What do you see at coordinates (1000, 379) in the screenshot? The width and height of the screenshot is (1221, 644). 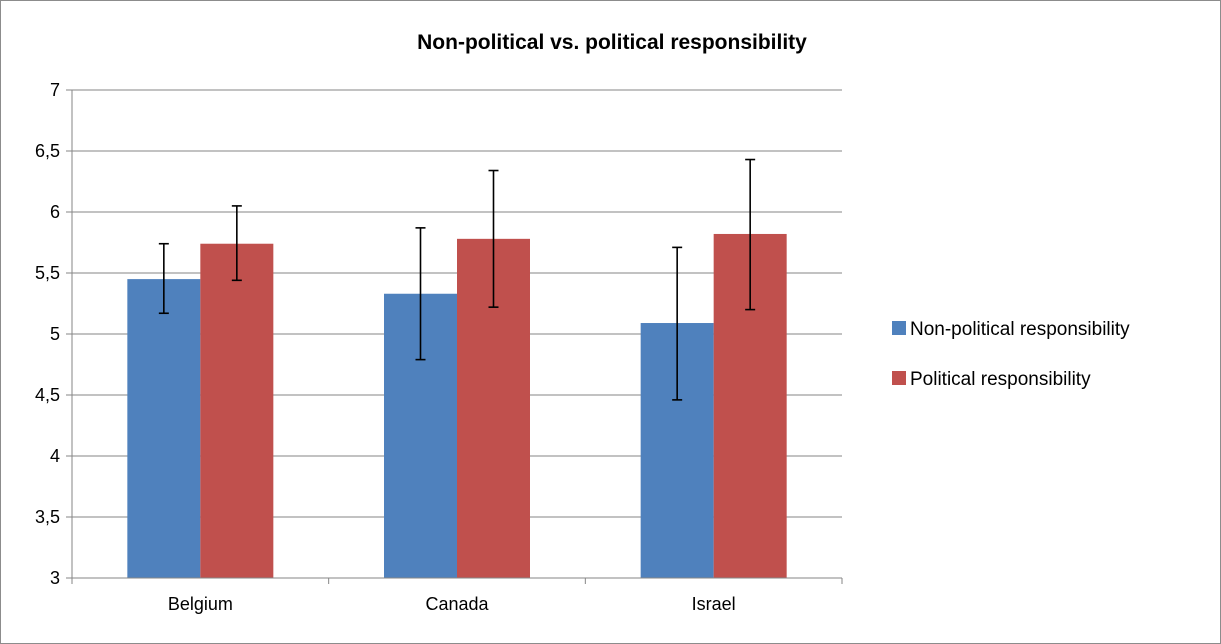 I see `legend-label: Political responsibility` at bounding box center [1000, 379].